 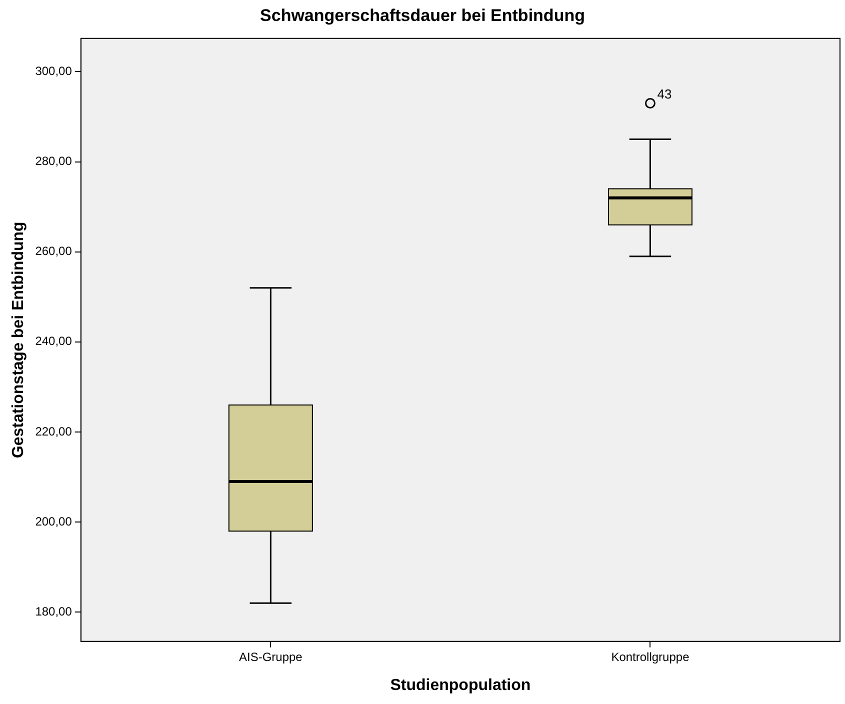 I want to click on x-axis-title: Studienpopulation, so click(x=460, y=685).